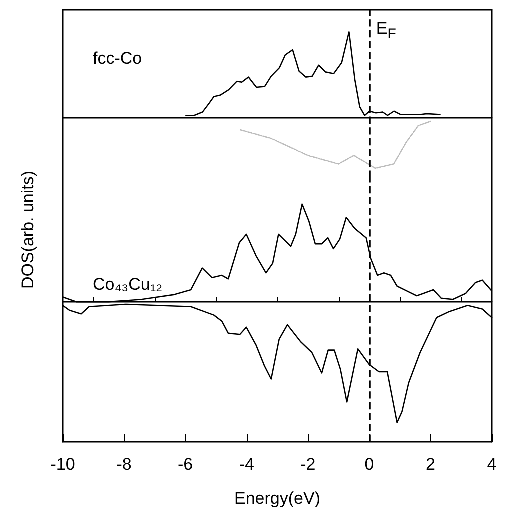 Image resolution: width=506 pixels, height=522 pixels. I want to click on x-tick-label: -10, so click(63, 464).